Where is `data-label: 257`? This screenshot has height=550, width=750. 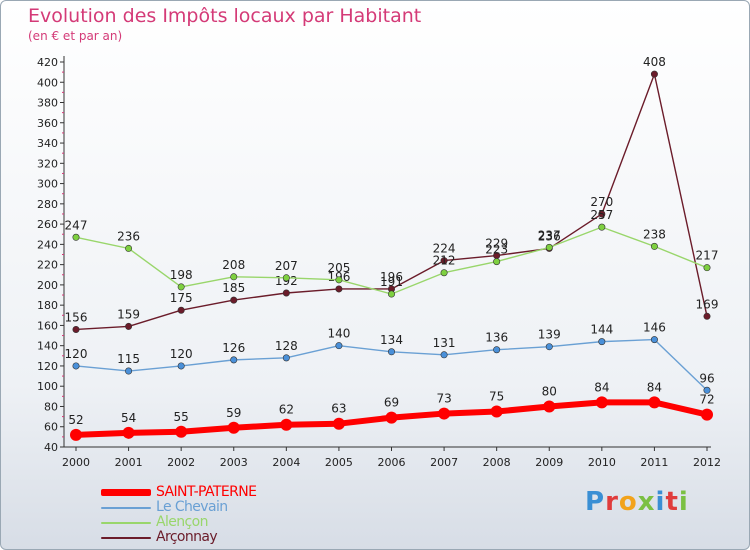
data-label: 257 is located at coordinates (601, 215).